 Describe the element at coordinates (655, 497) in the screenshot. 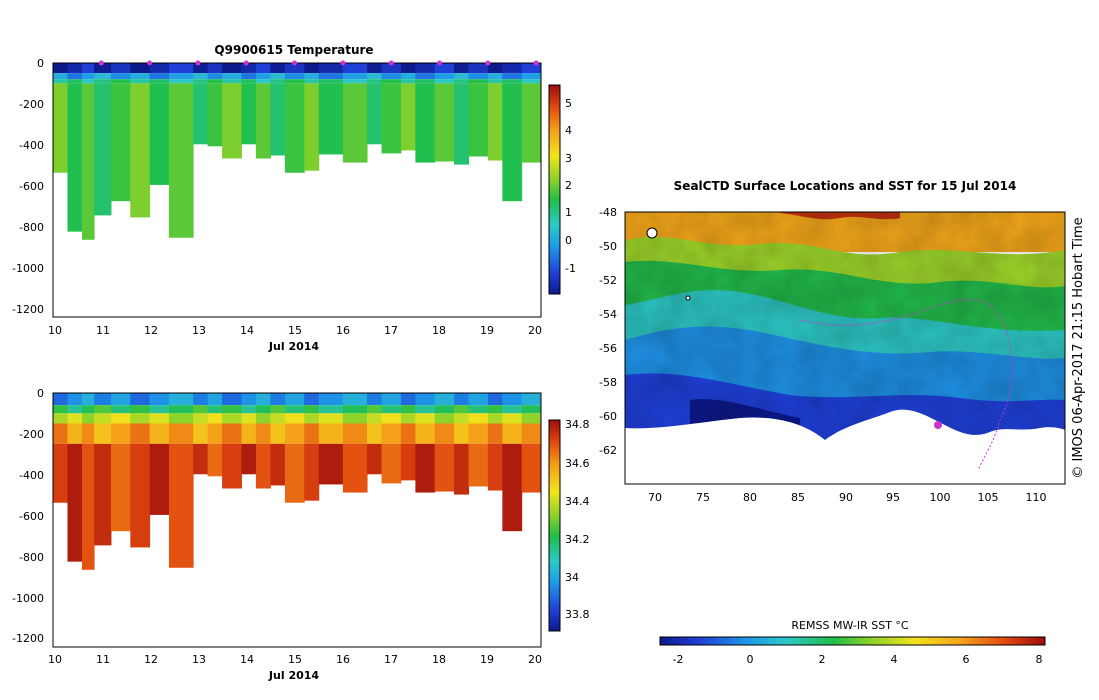

I see `lon-tick-label: 70` at that location.